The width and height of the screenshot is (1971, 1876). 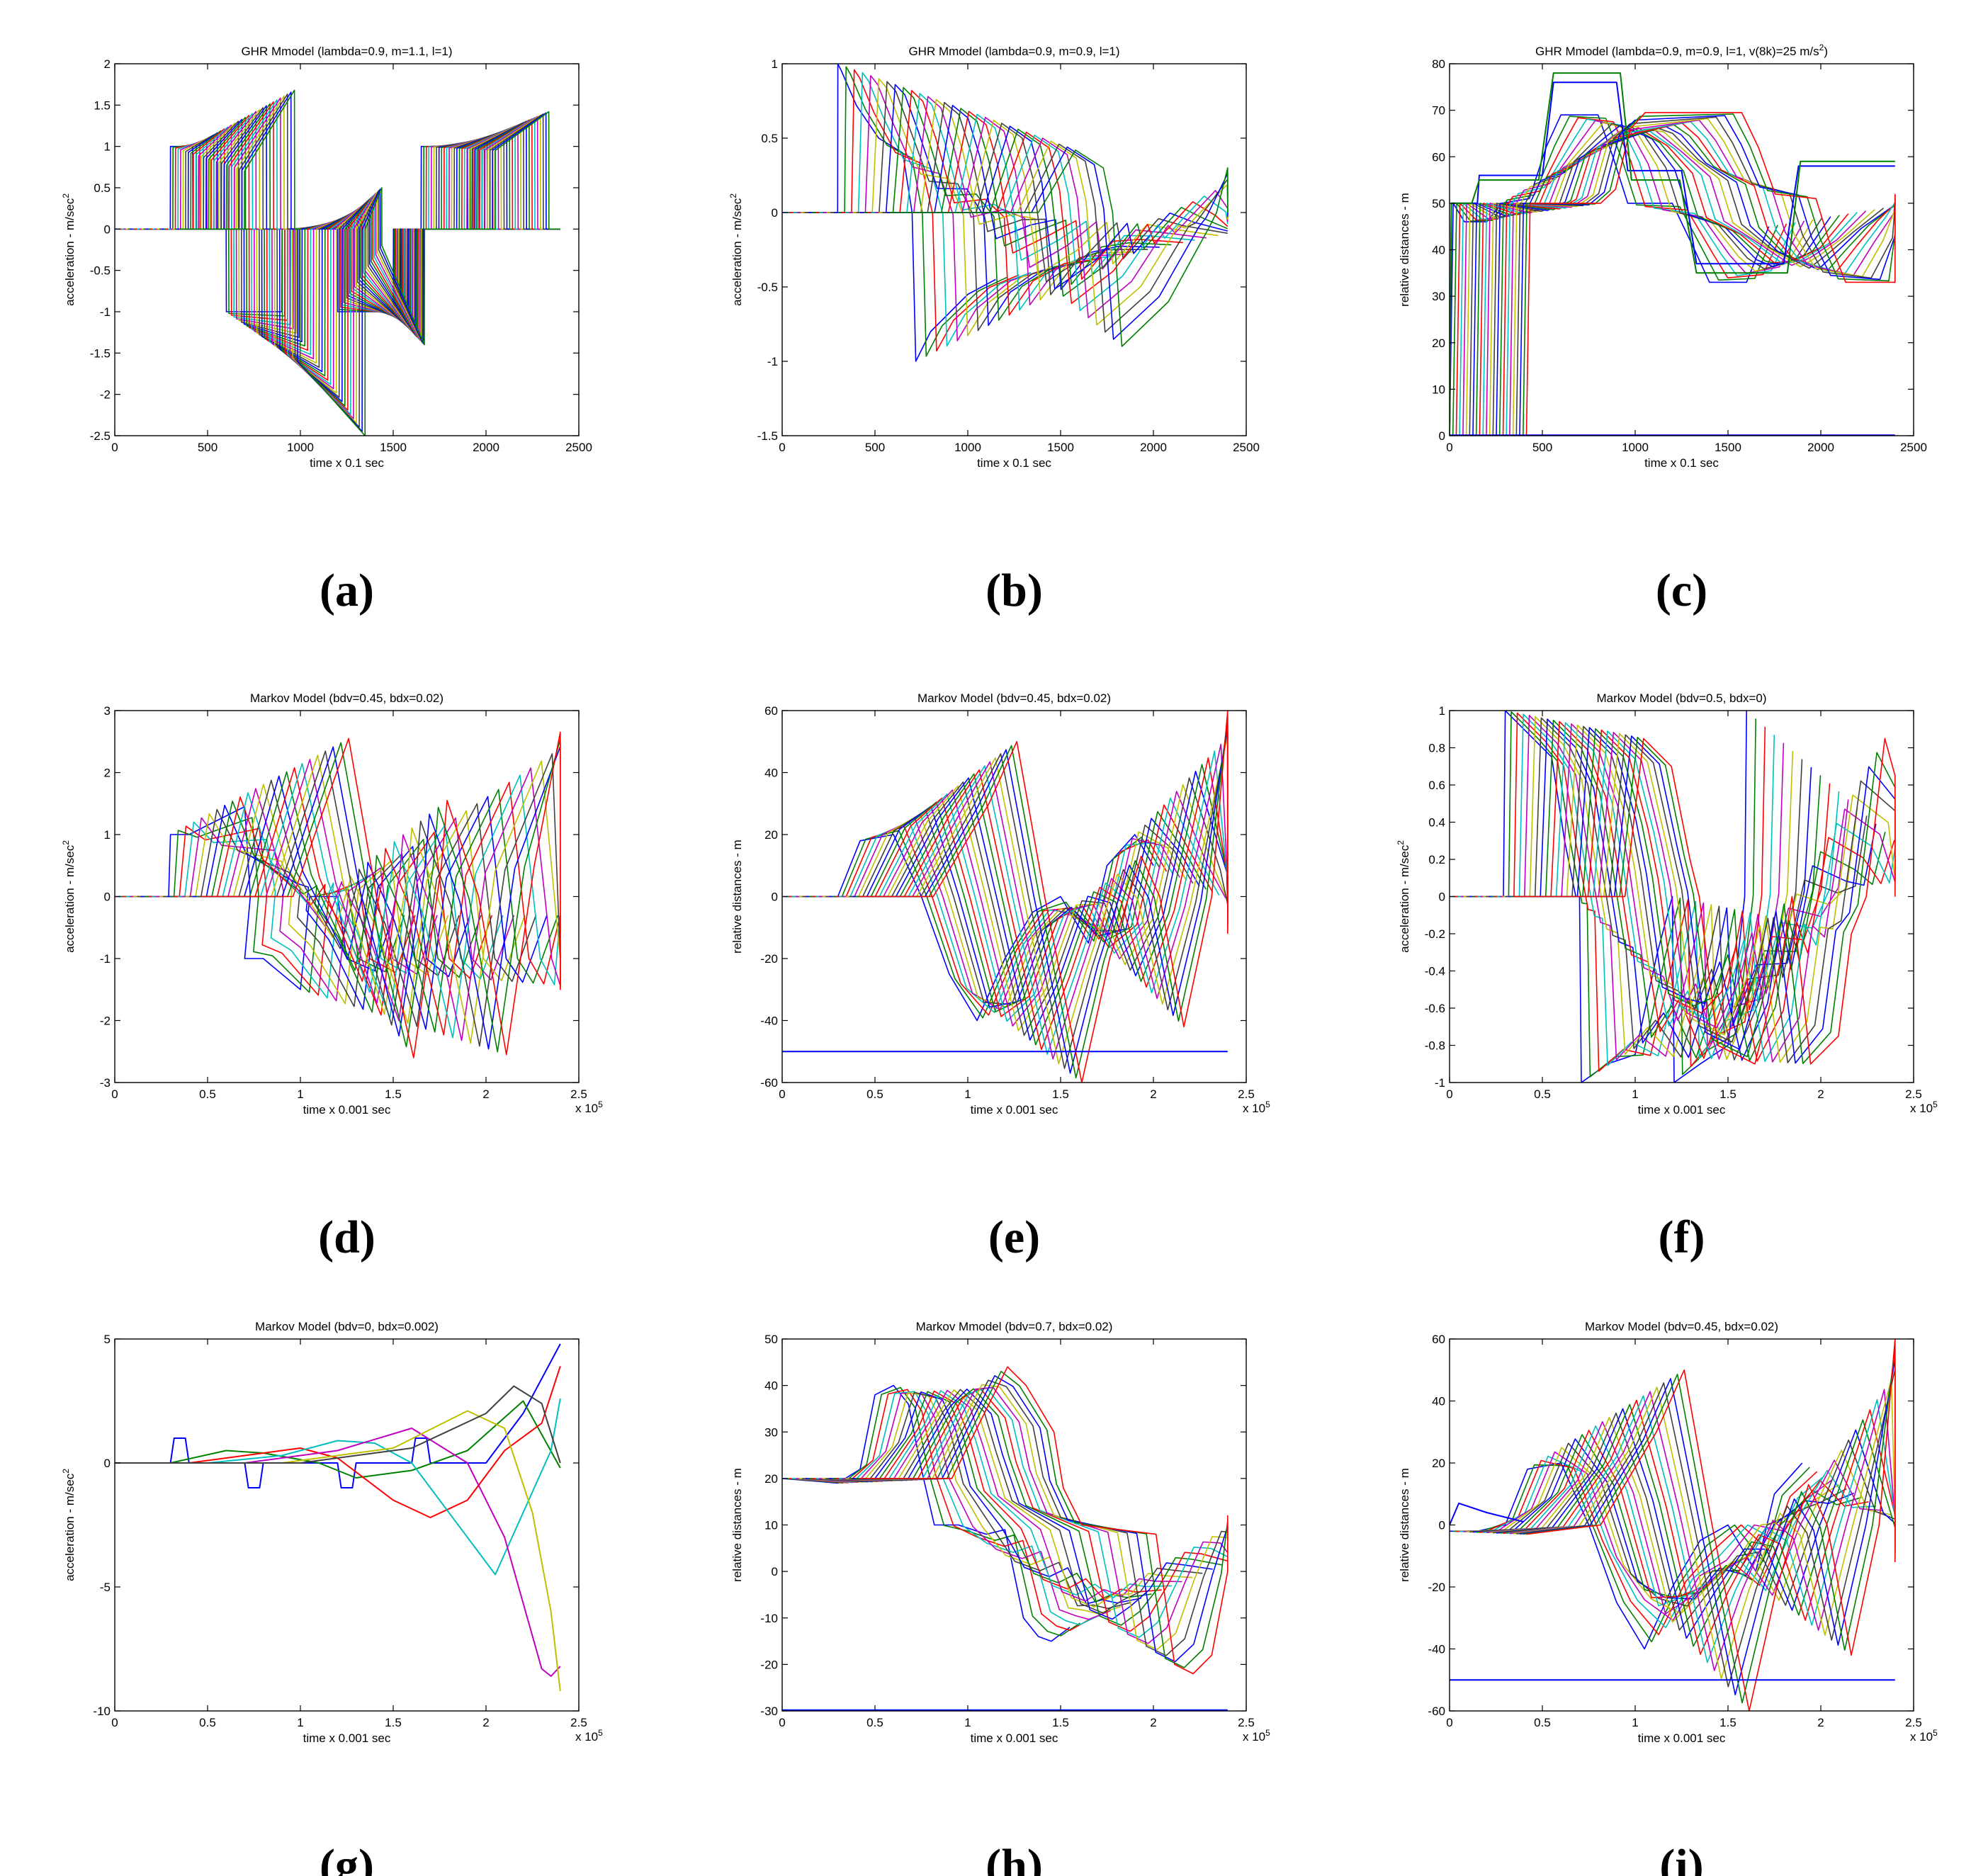 I want to click on y-tick-label: 0.8, so click(x=1436, y=749).